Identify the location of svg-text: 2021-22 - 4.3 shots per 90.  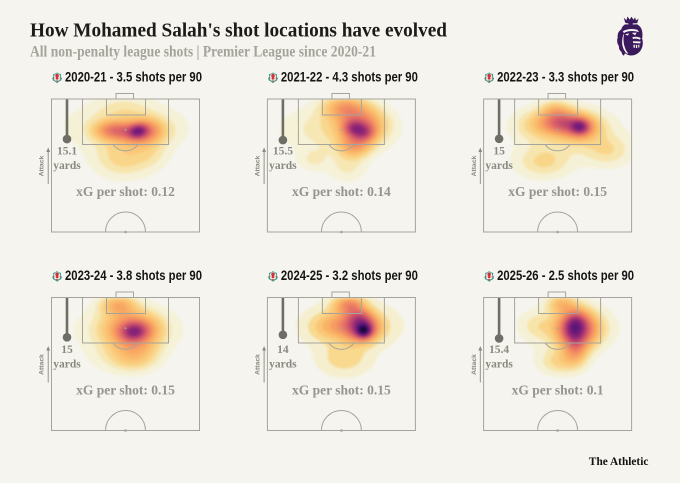
(349, 76).